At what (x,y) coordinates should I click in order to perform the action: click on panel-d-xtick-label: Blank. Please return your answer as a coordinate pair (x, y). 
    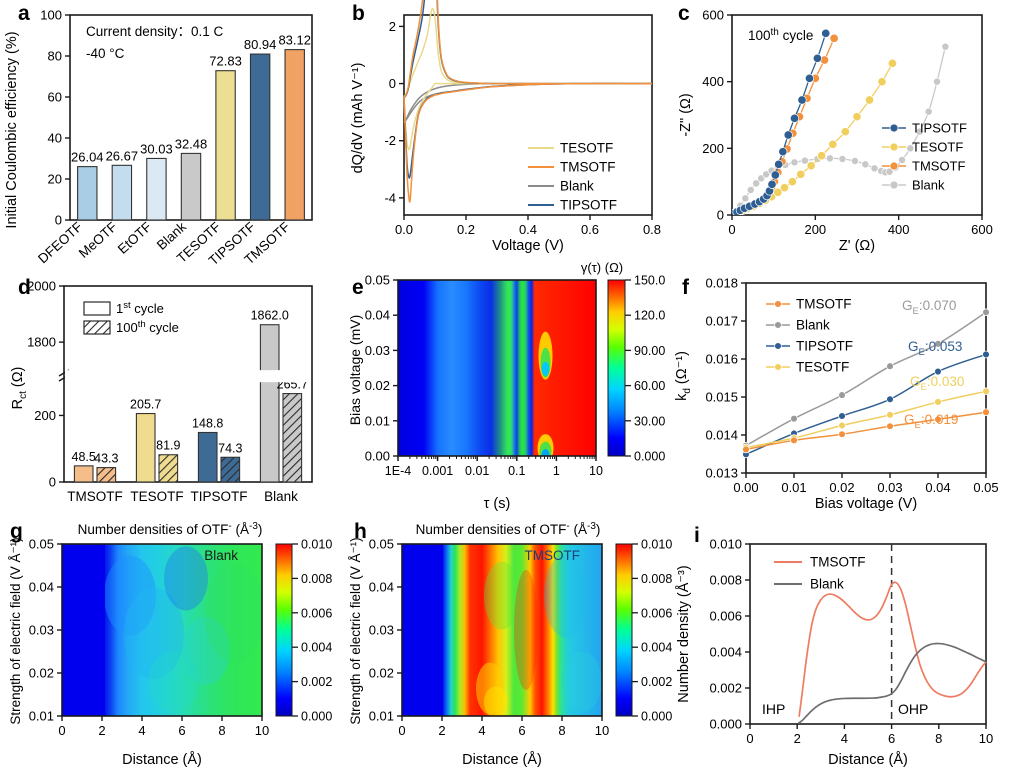
    Looking at the image, I should click on (281, 496).